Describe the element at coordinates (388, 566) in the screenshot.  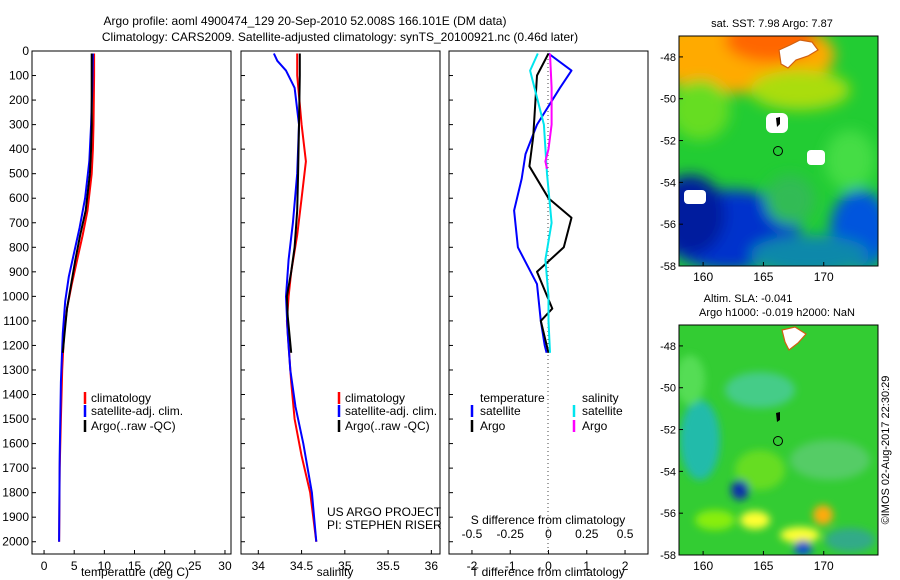
I see `x-tick-label: 35.5` at that location.